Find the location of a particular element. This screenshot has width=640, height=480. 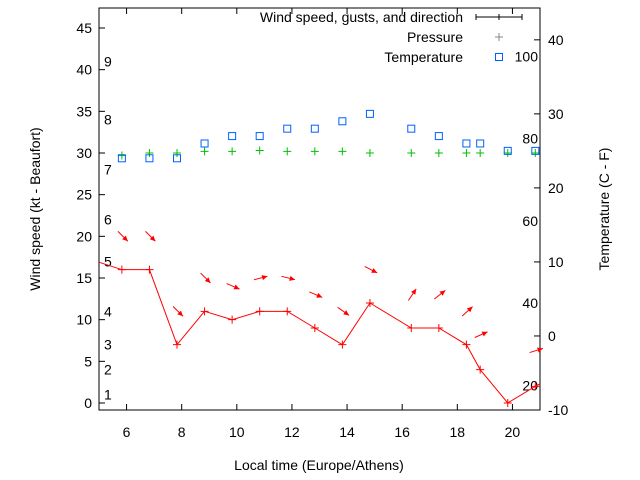

beaufort-label: 5 is located at coordinates (108, 261).